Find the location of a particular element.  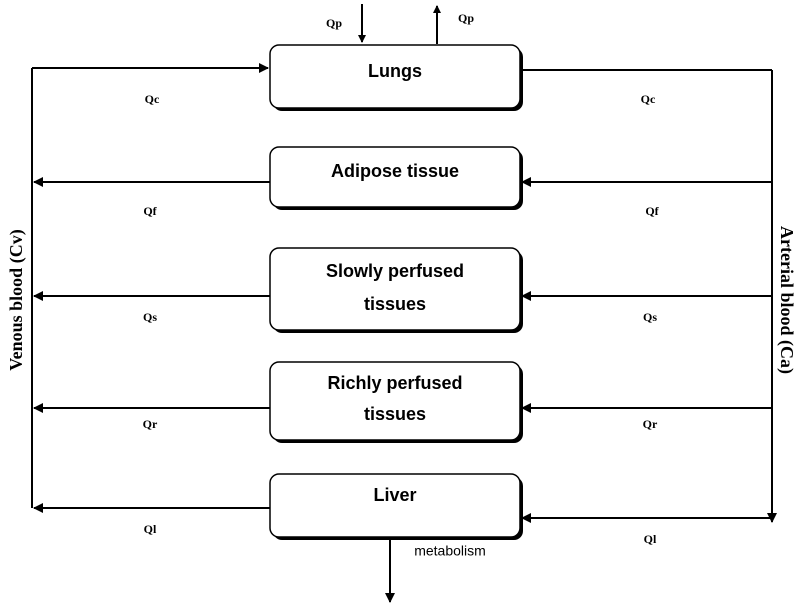

venous-label: Venous blood (Cv) is located at coordinates (16, 299).